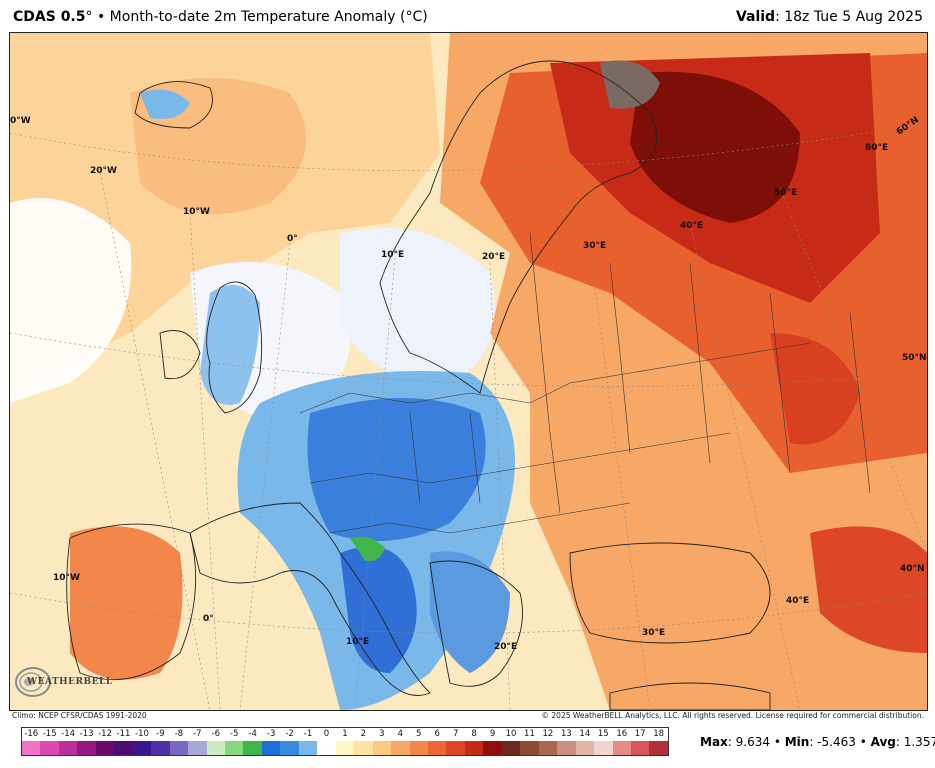 The width and height of the screenshot is (935, 768). I want to click on iberia-coast, so click(131, 602).